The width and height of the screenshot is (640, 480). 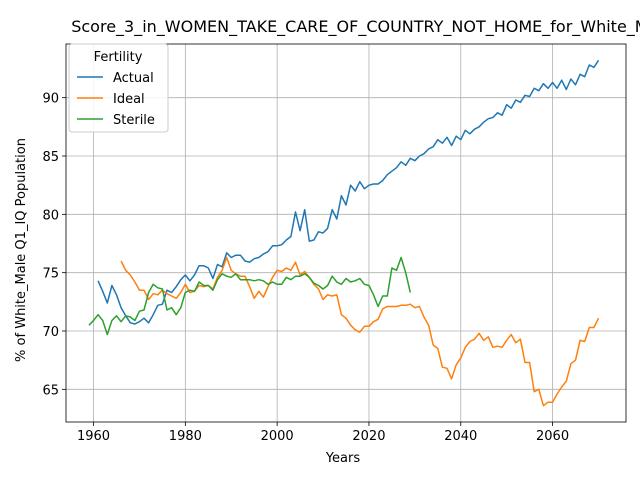 What do you see at coordinates (50, 274) in the screenshot?
I see `y-tick-label: 75` at bounding box center [50, 274].